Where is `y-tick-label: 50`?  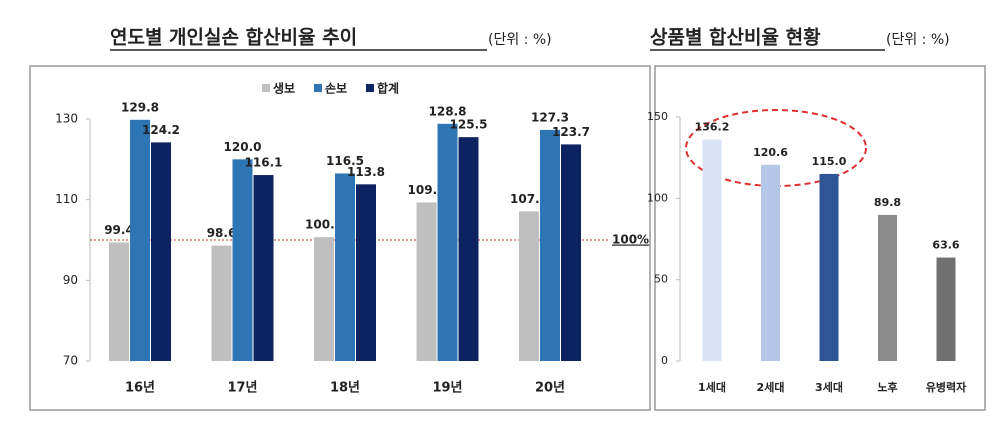
y-tick-label: 50 is located at coordinates (661, 279).